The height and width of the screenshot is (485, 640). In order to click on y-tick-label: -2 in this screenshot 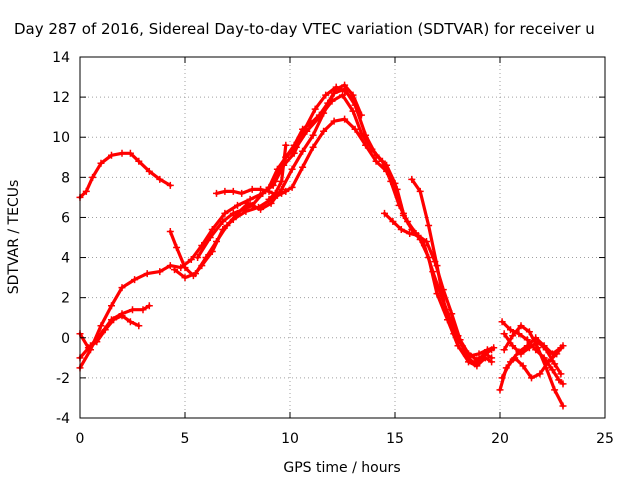, I will do `click(63, 379)`.